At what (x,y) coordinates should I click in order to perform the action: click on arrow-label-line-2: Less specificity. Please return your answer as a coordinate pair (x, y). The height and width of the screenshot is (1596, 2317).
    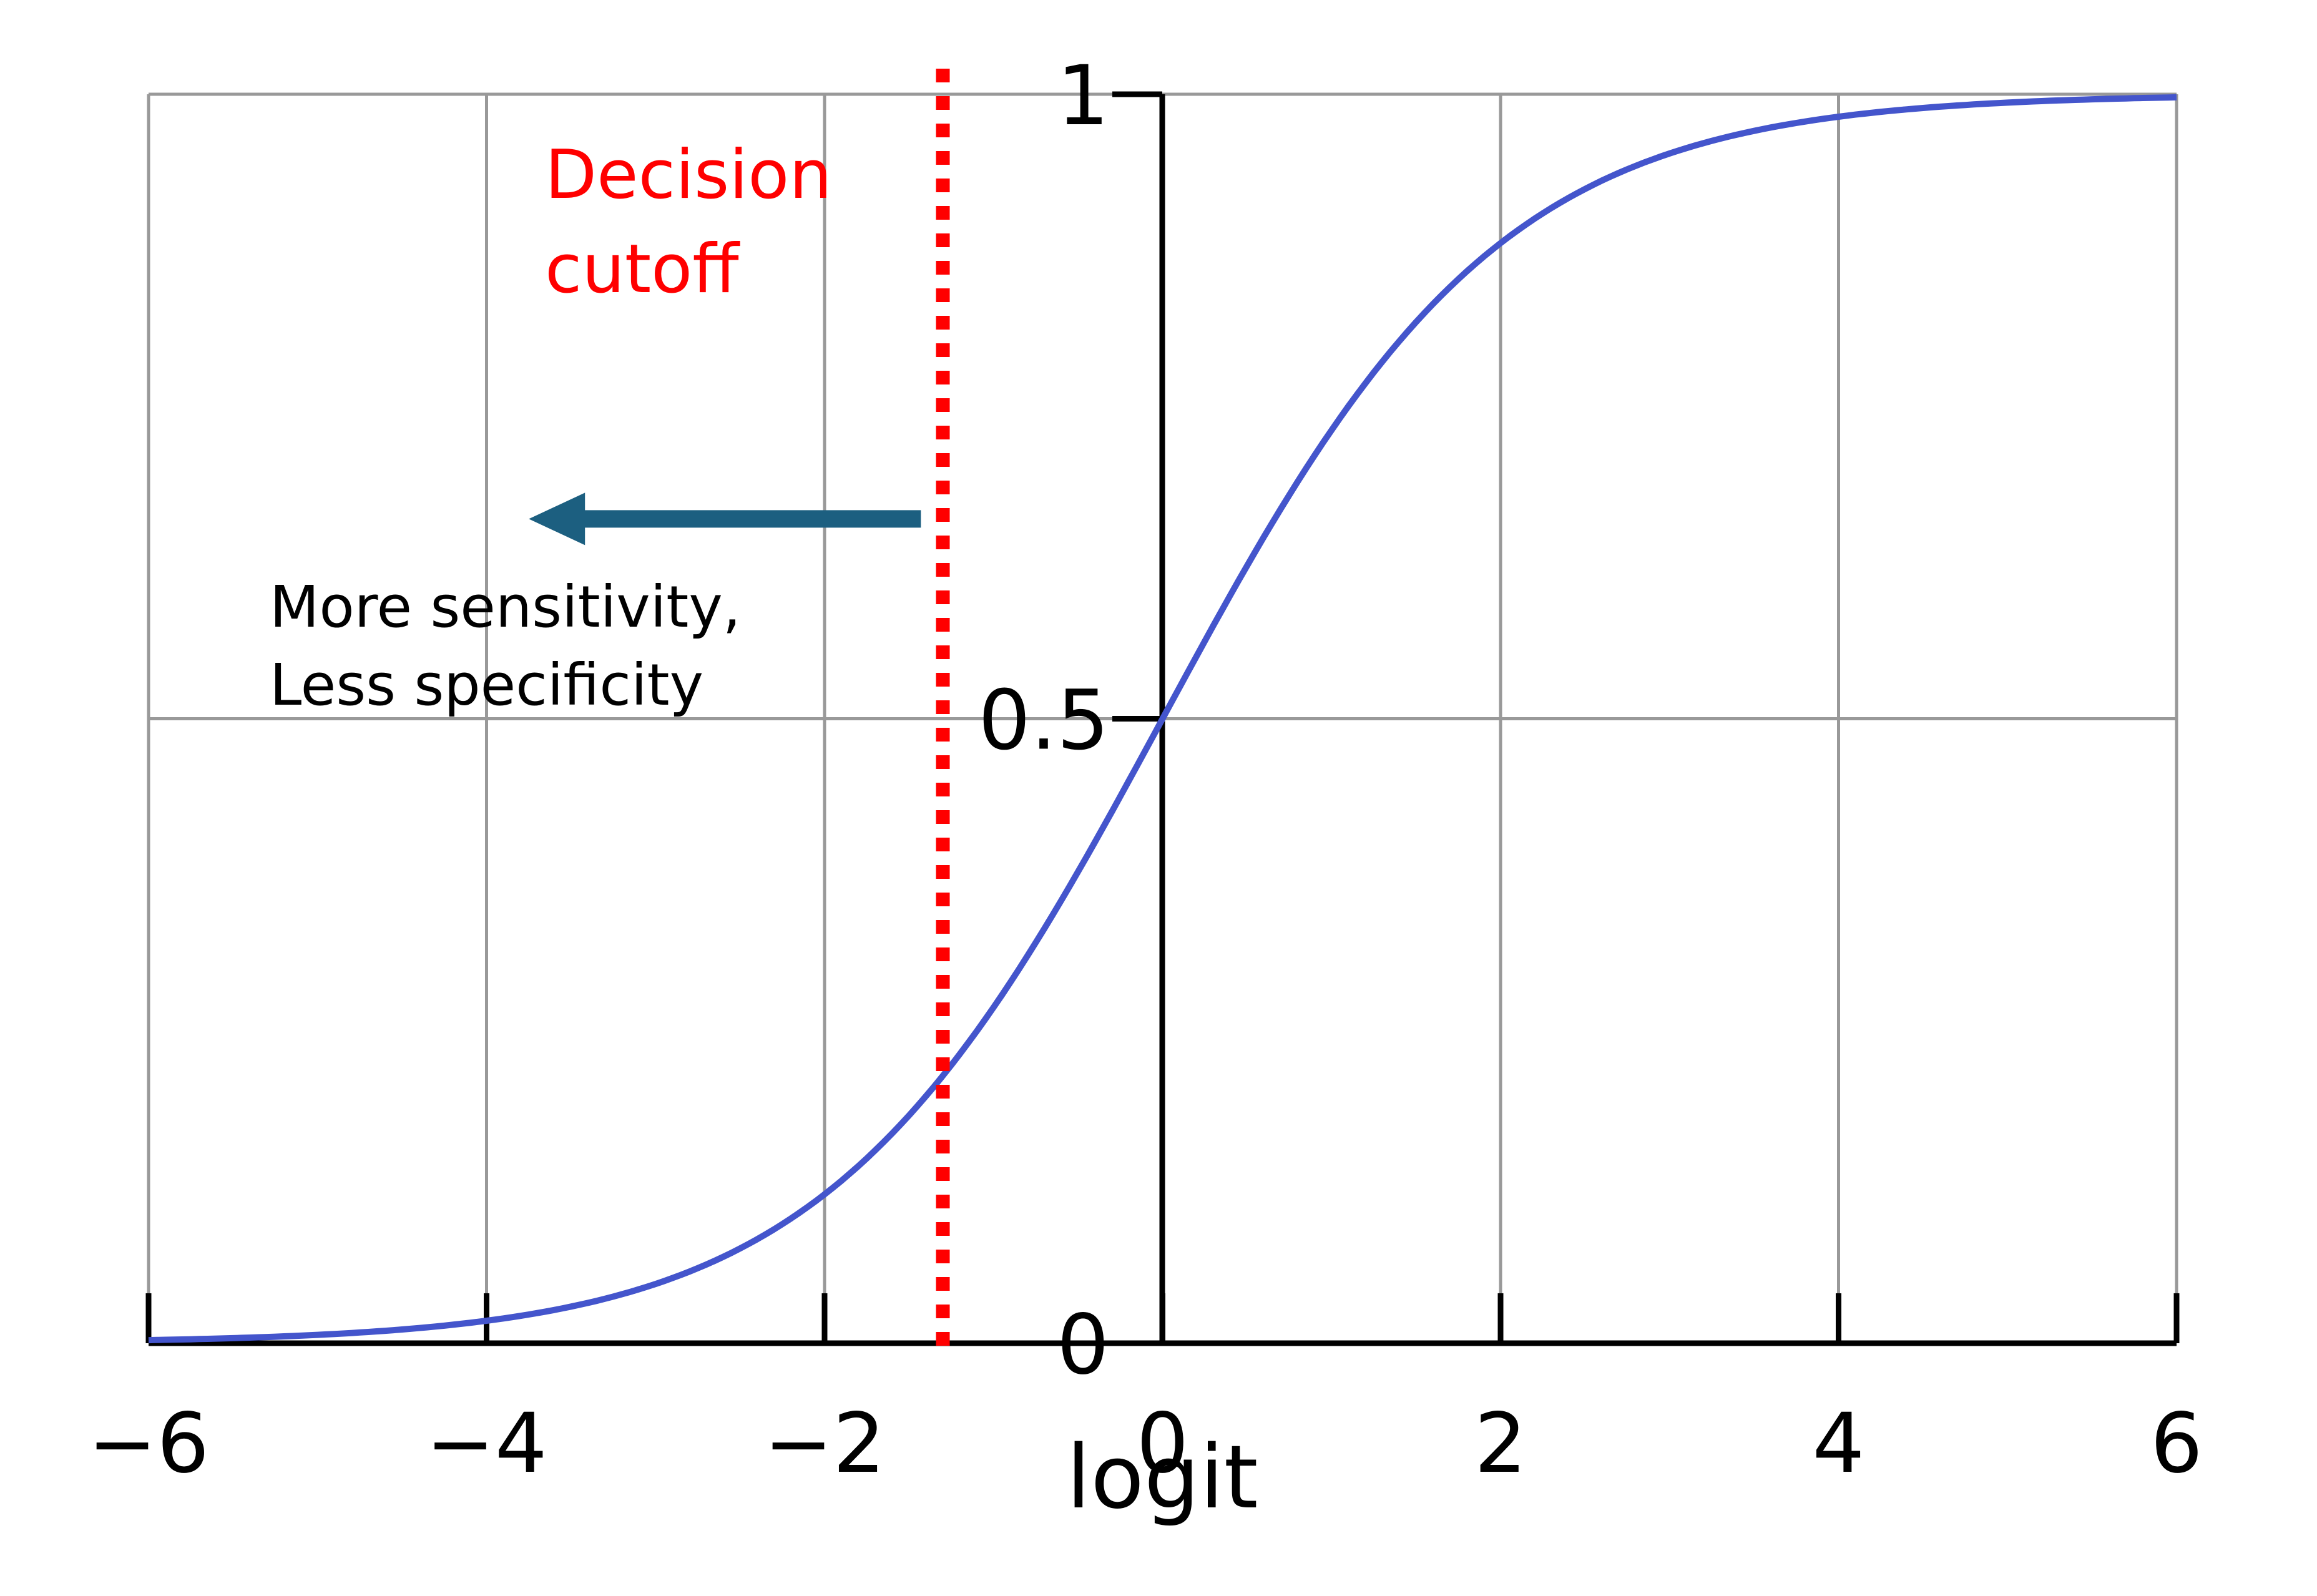
    Looking at the image, I should click on (487, 685).